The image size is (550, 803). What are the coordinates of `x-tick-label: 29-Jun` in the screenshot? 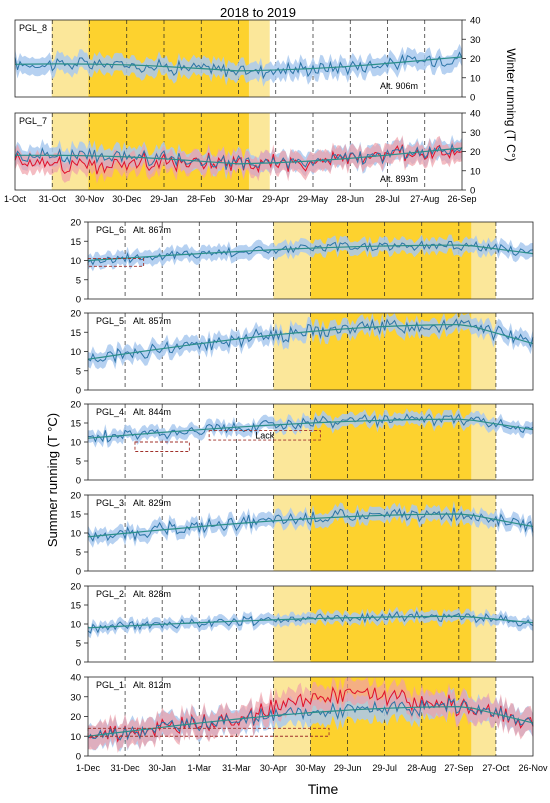 It's located at (348, 768).